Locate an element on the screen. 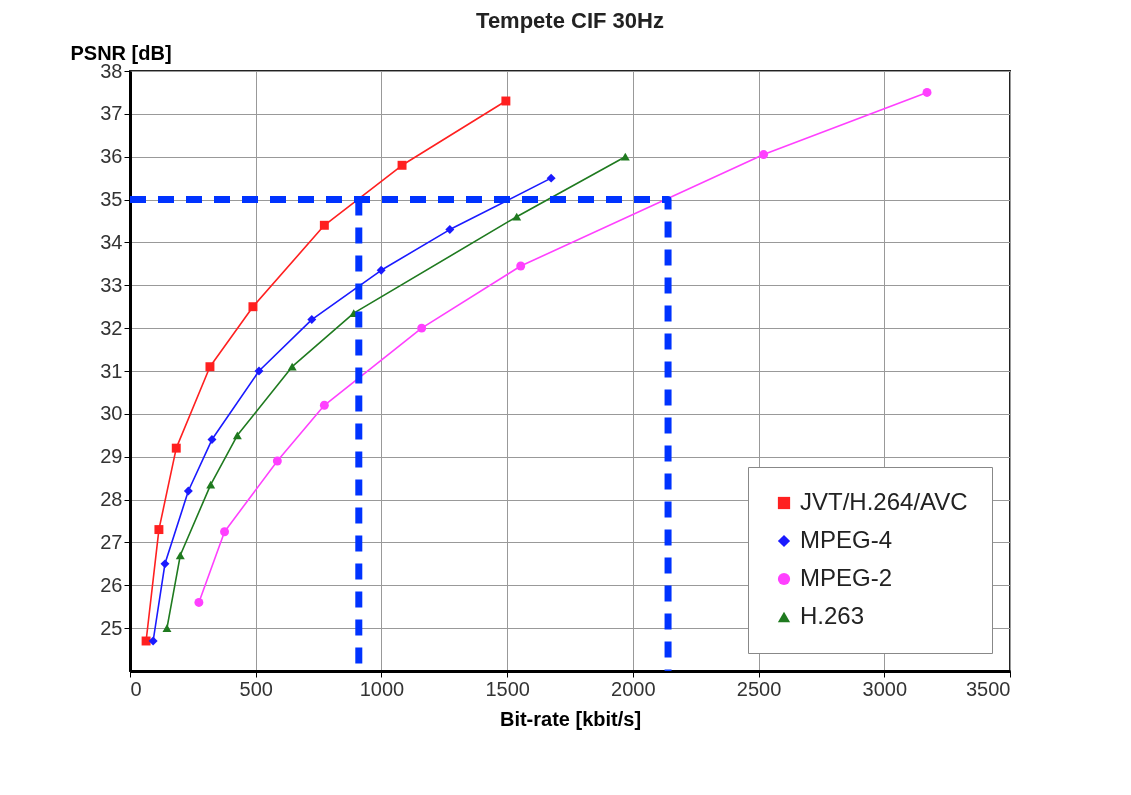 Image resolution: width=1131 pixels, height=795 pixels. y-tick-label: 30 is located at coordinates (111, 413).